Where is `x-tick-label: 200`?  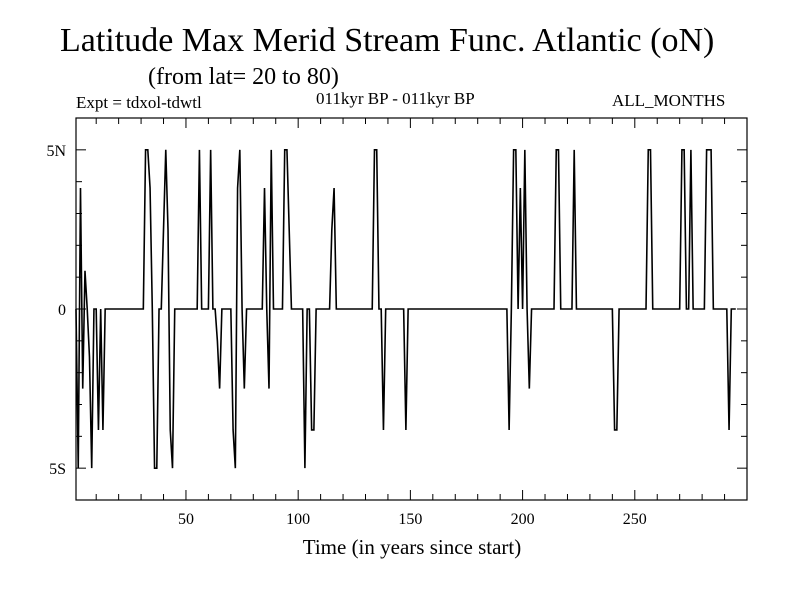
x-tick-label: 200 is located at coordinates (523, 519).